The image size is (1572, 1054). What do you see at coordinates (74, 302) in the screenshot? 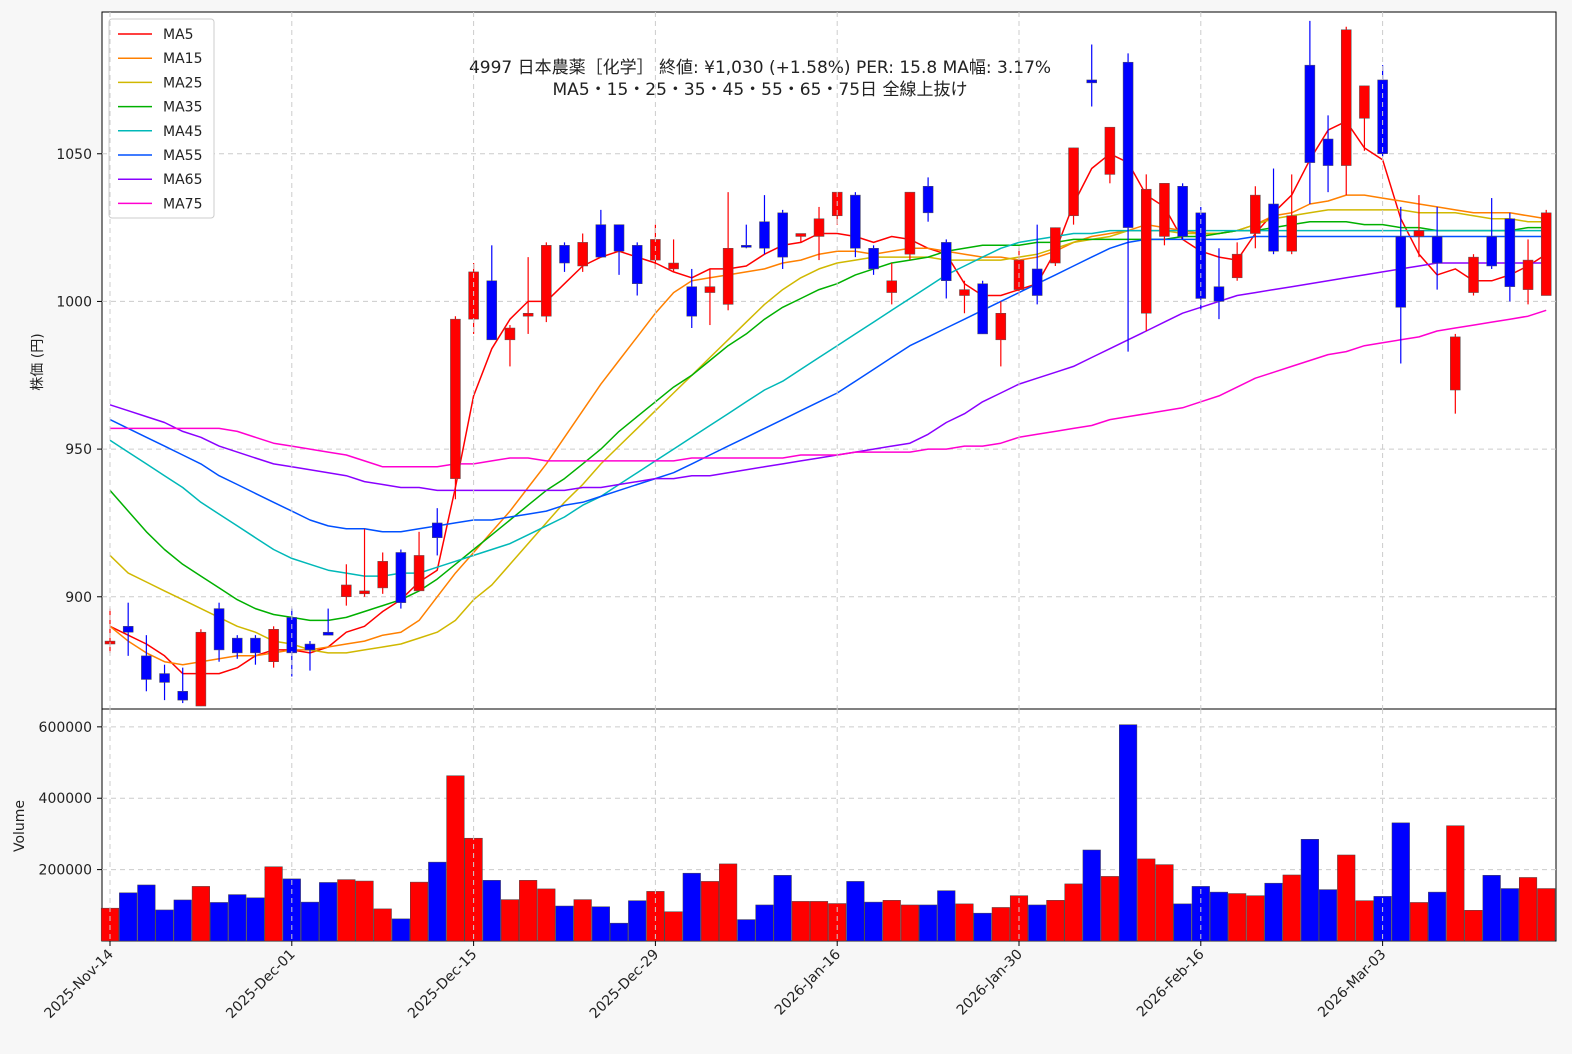
I see `price-tick-label: 1000` at bounding box center [74, 302].